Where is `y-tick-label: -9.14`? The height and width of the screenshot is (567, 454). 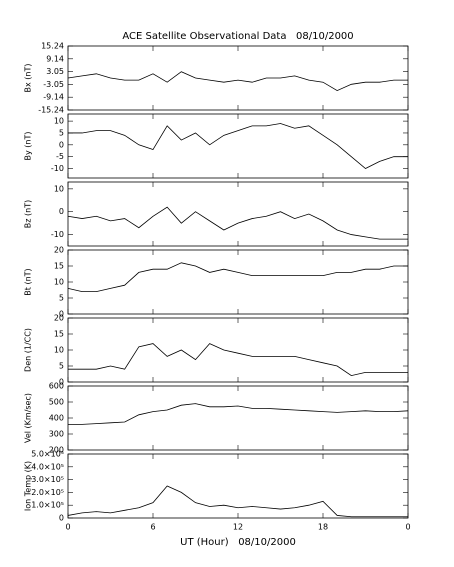 y-tick-label: -9.14 is located at coordinates (53, 97).